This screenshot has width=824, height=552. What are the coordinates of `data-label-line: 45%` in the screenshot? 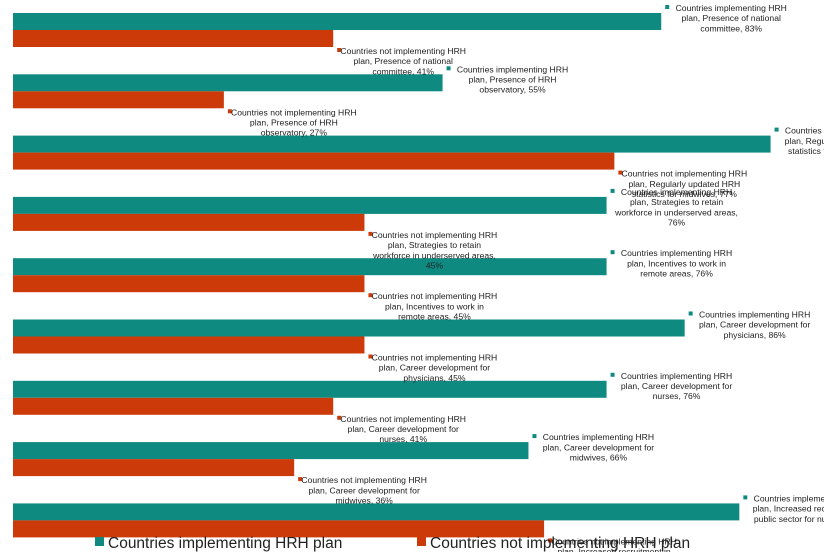 It's located at (435, 266).